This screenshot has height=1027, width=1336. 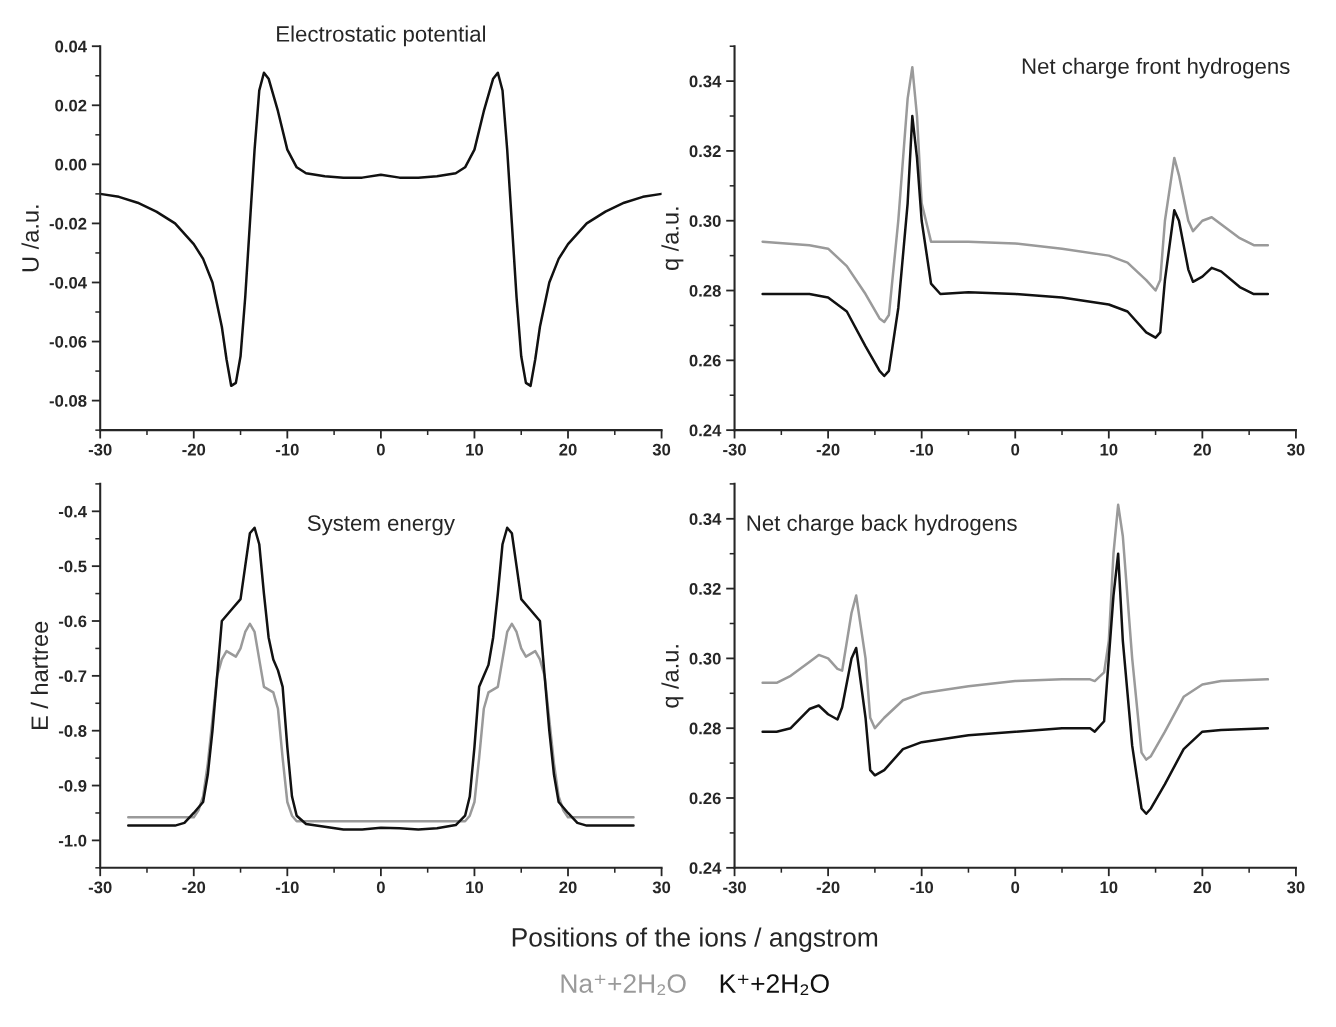 What do you see at coordinates (71, 105) in the screenshot?
I see `y-tick-label: 0.02` at bounding box center [71, 105].